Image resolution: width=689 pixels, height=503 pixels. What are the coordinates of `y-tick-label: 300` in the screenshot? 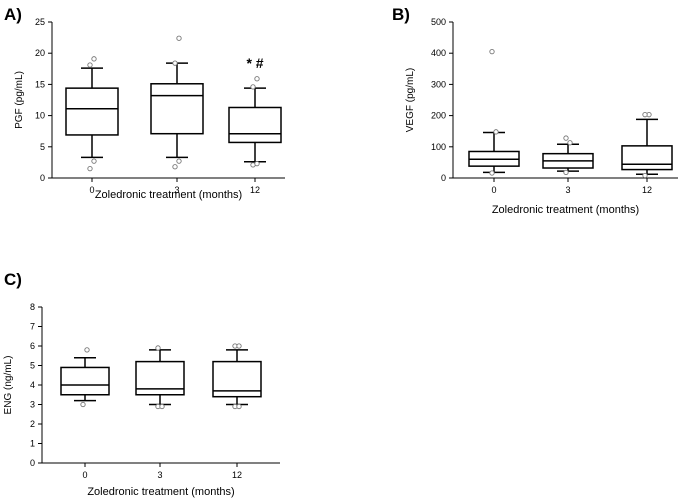 It's located at (438, 84).